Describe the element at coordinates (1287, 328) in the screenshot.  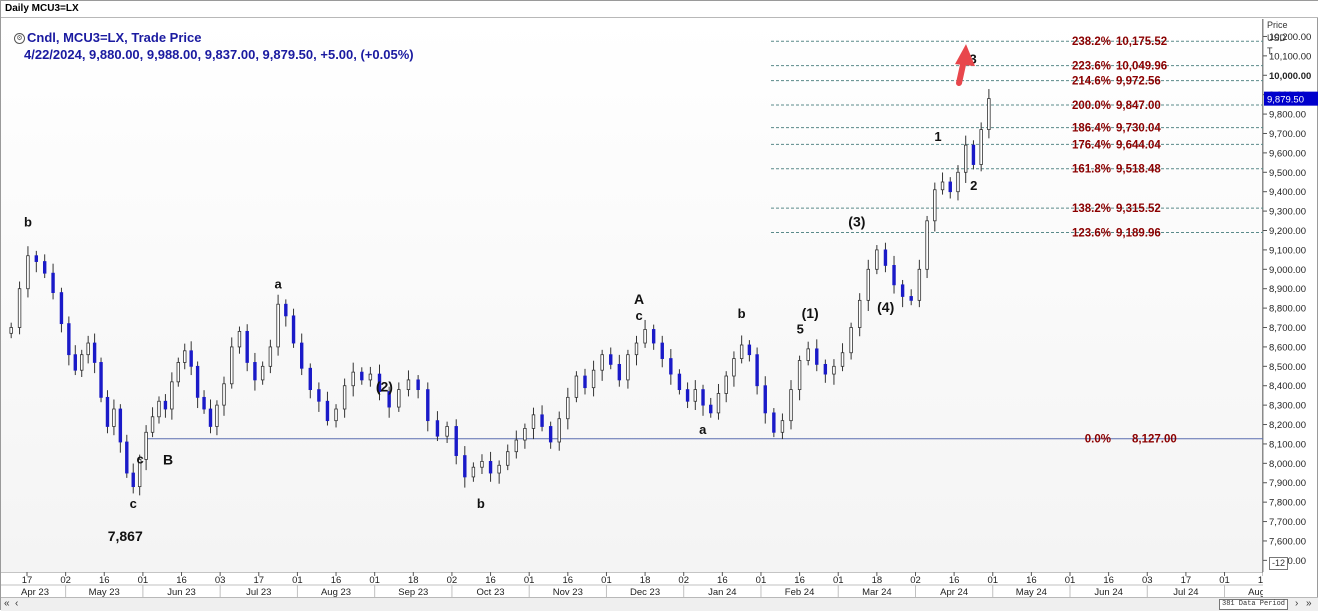
I see `y-tick-label: 8,700.00` at that location.